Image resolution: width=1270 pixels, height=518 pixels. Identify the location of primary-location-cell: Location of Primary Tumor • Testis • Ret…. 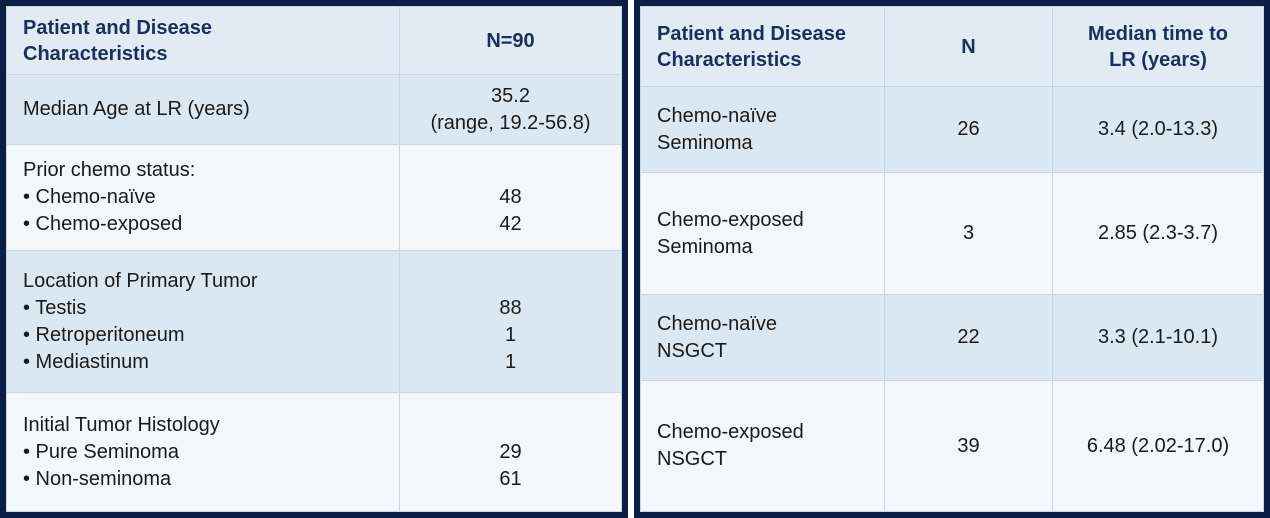
(203, 321).